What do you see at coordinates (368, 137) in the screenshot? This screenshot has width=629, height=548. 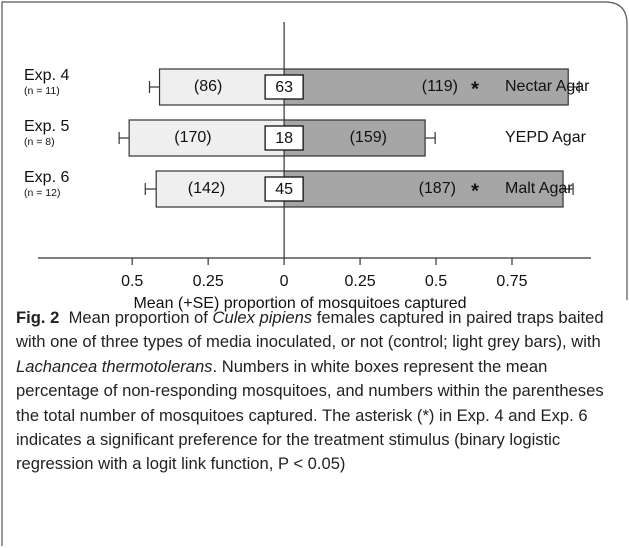 I see `count-label: (159)` at bounding box center [368, 137].